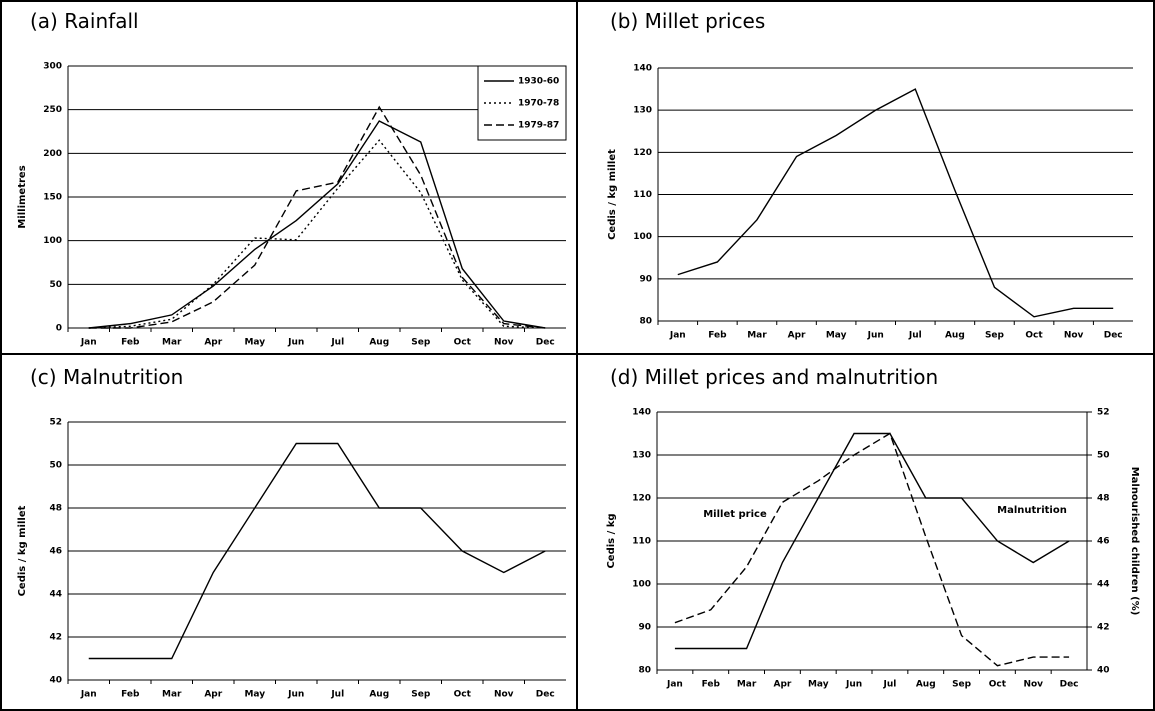  I want to click on y-tick-label: 150, so click(52, 198).